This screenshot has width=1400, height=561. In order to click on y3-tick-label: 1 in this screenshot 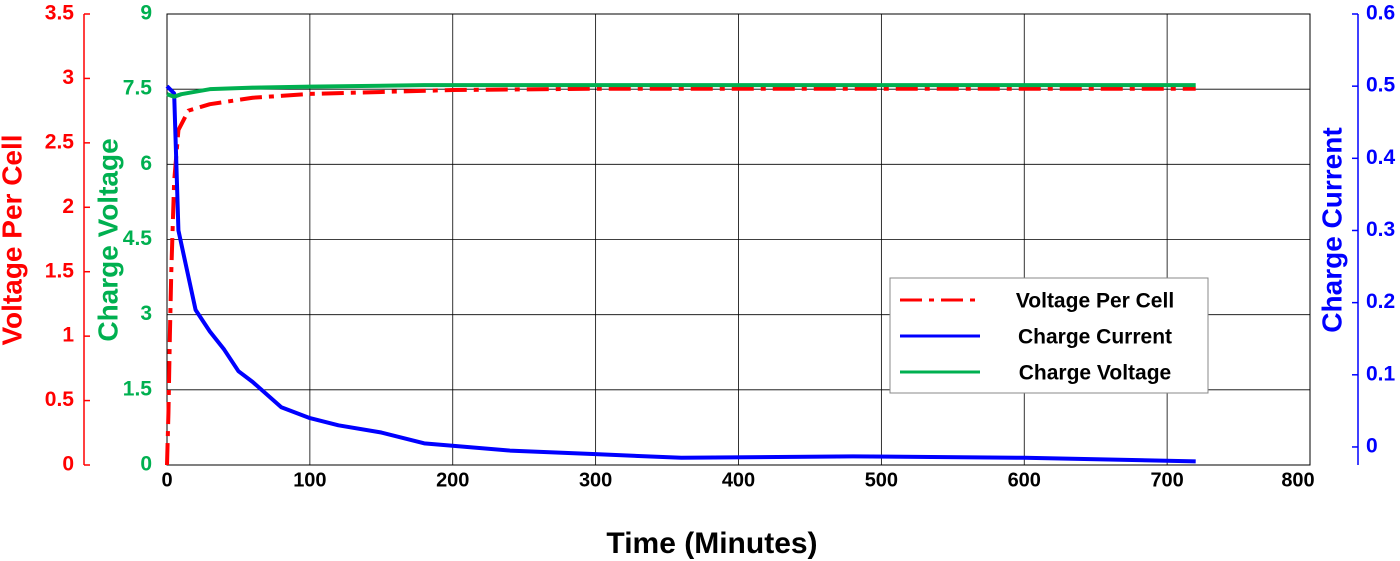, I will do `click(68, 335)`.